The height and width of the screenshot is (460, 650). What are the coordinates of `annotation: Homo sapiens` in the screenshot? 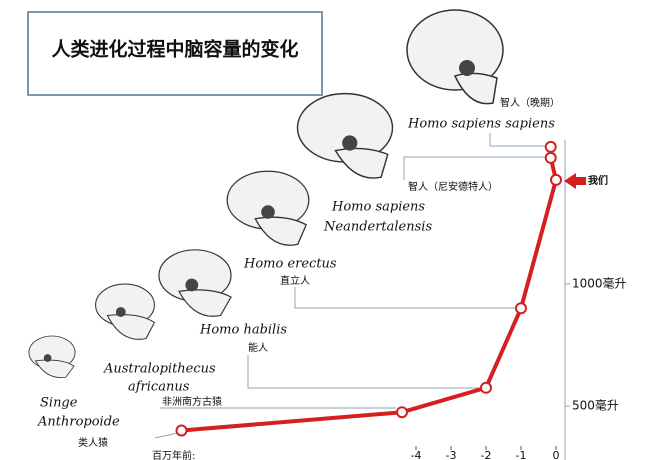 It's located at (378, 207).